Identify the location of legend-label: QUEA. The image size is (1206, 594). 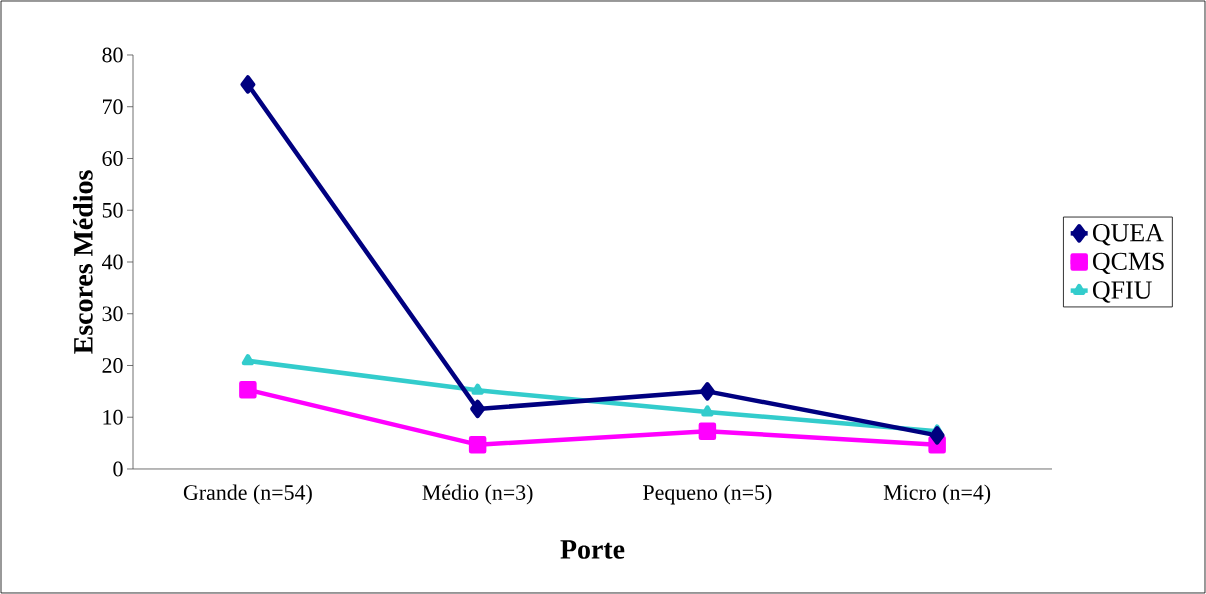
(1128, 235).